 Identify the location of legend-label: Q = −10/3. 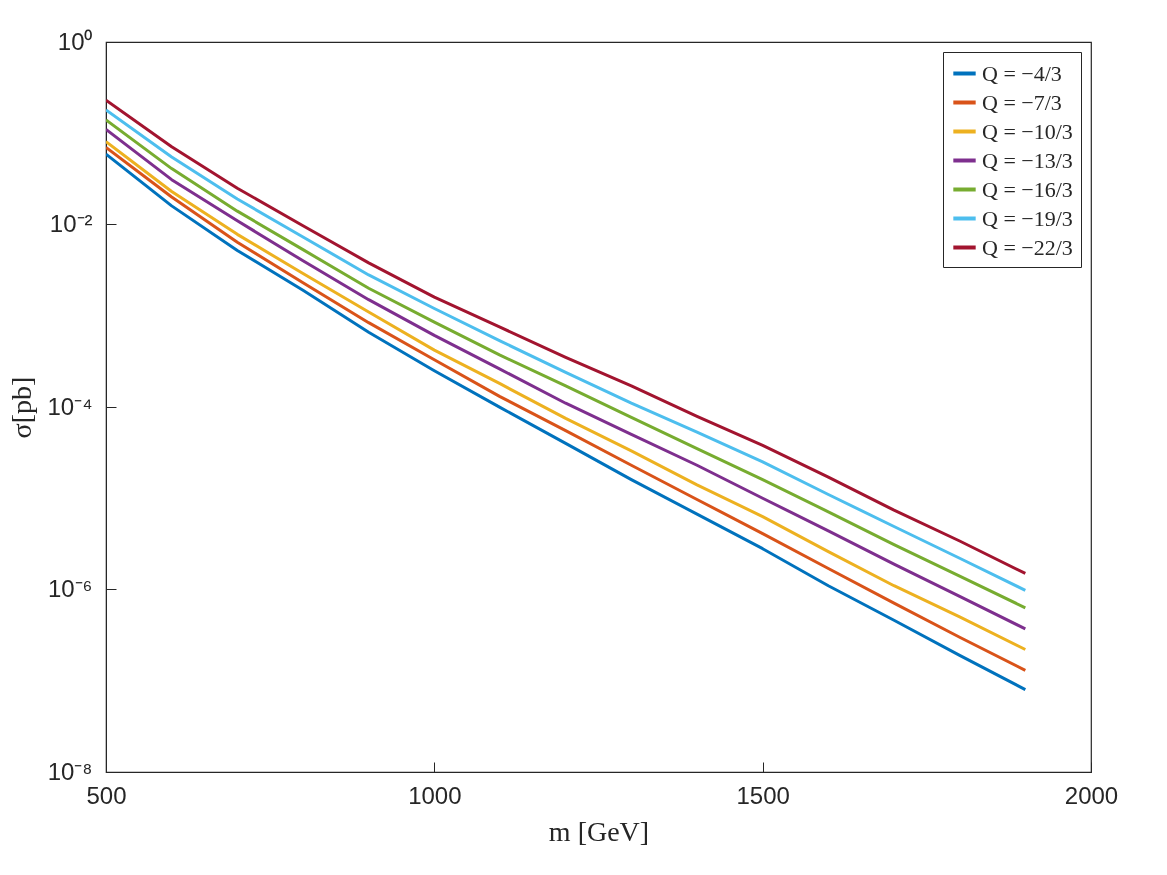
(1027, 131).